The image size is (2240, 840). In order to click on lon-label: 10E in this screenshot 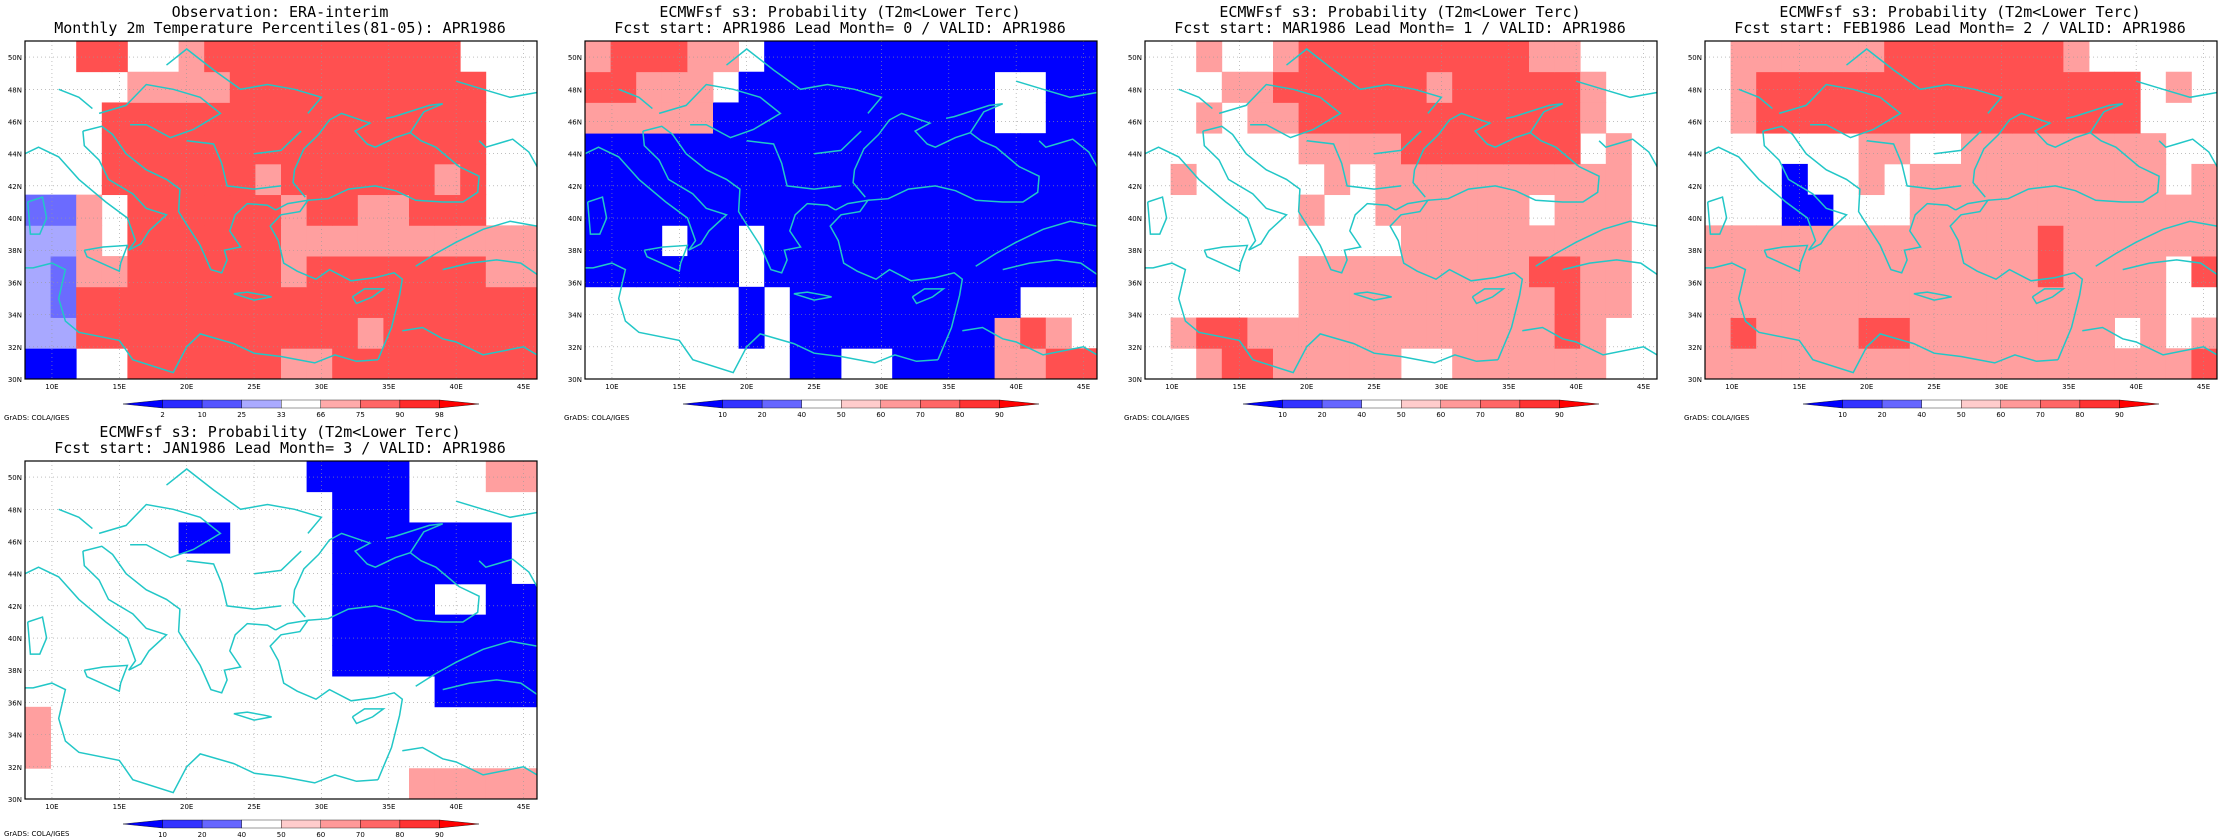, I will do `click(51, 387)`.